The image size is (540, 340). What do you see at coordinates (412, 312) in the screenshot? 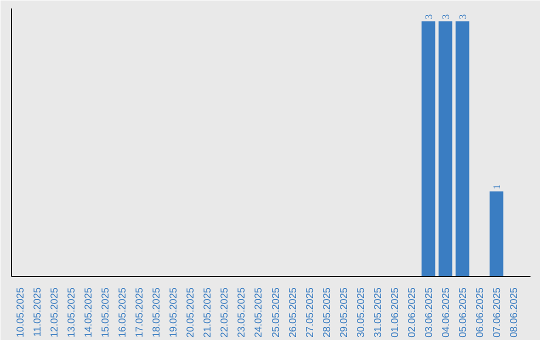
I see `x-tick-label: 02.06.2025` at bounding box center [412, 312].